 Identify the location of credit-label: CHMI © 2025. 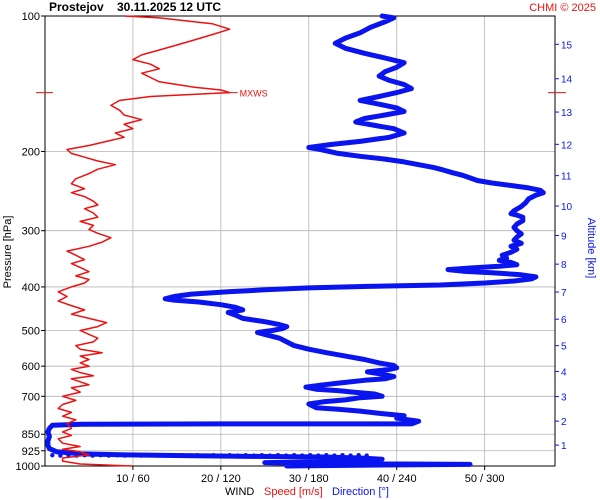
(562, 8).